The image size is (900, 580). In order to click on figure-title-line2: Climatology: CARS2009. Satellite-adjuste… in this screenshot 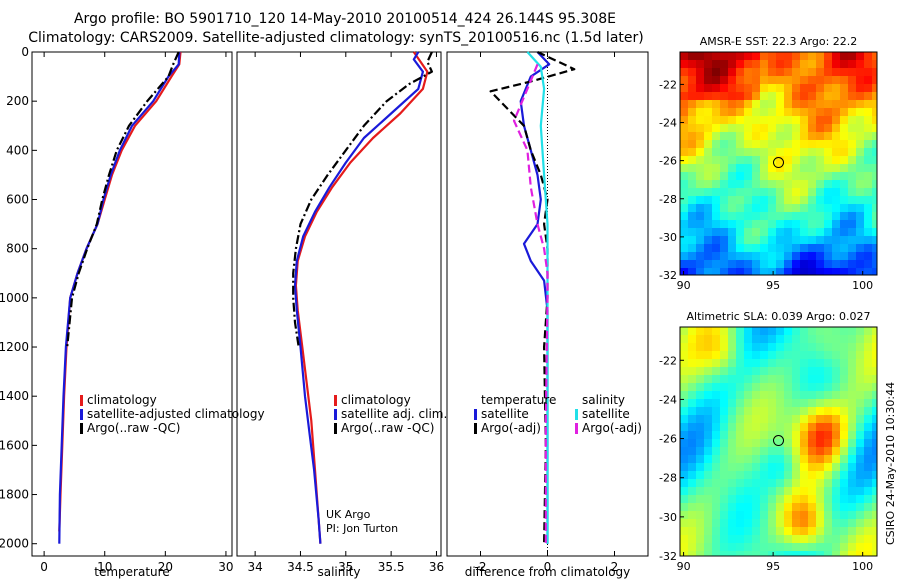, I will do `click(335, 38)`.